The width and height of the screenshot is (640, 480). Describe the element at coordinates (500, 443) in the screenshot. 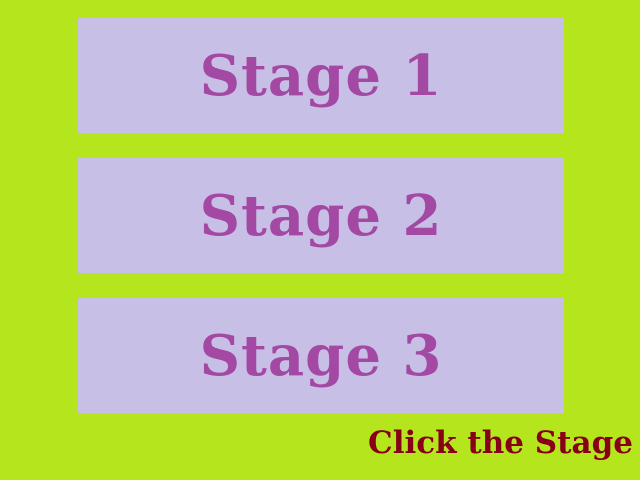

I see `instruction-text: Click the Stage` at that location.